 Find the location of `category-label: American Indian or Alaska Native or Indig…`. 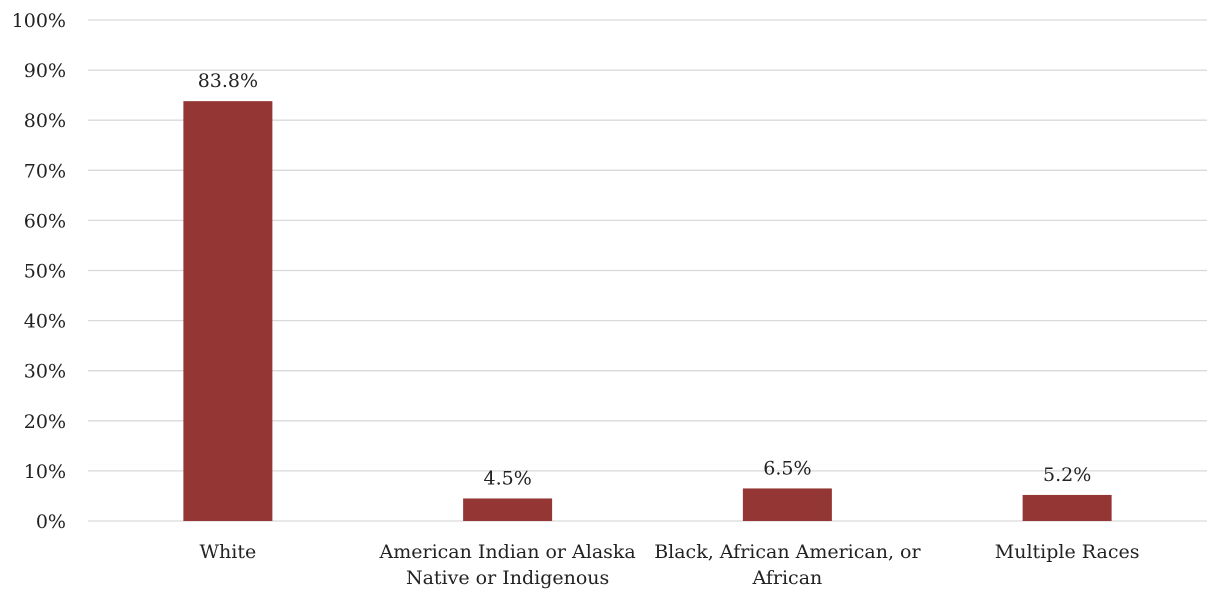

category-label: American Indian or Alaska Native or Indig… is located at coordinates (507, 565).